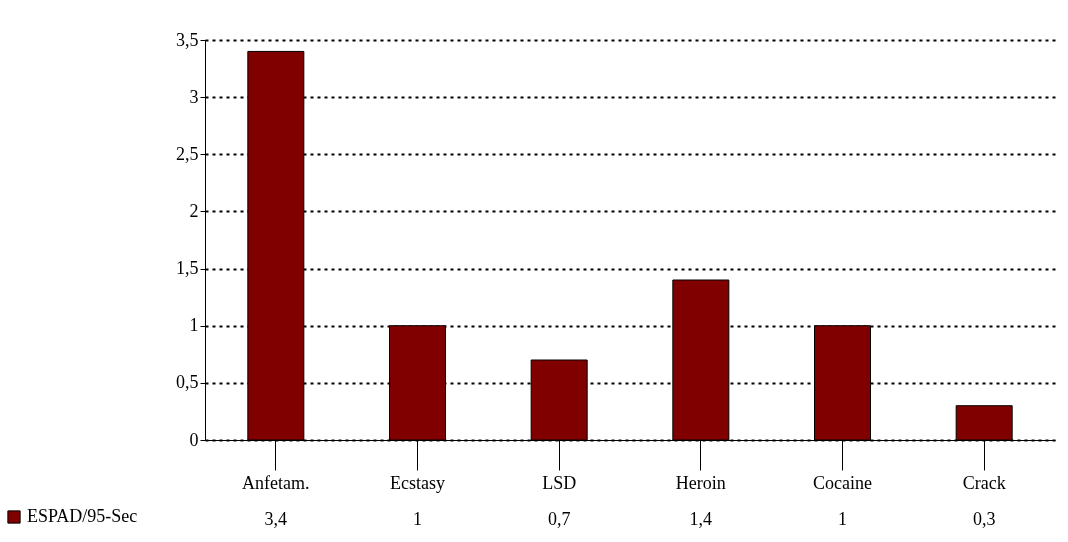  Describe the element at coordinates (187, 268) in the screenshot. I see `y-tick-label: 1,5` at that location.